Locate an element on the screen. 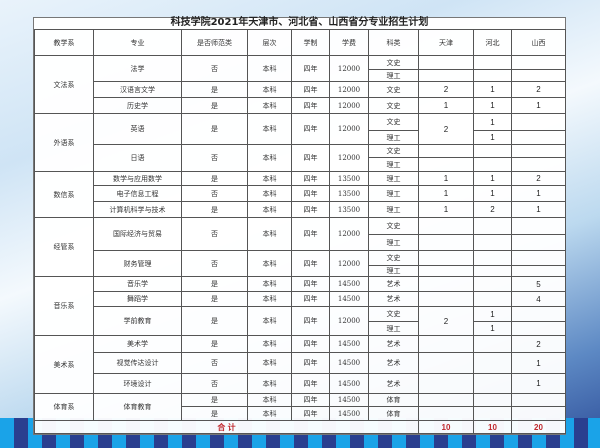  table-row: 历史学是本科 四年 12000 文史 1 1 1 is located at coordinates (300, 105).